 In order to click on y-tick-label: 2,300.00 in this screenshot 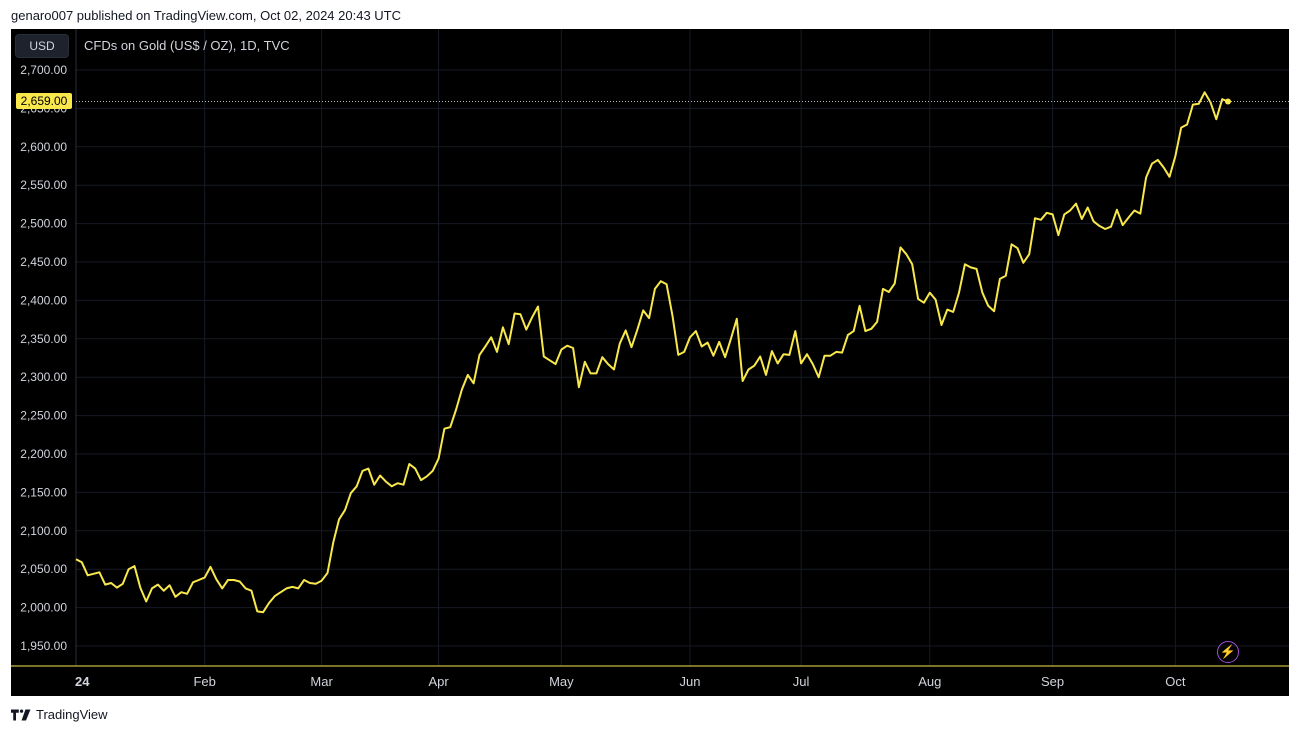, I will do `click(43, 377)`.